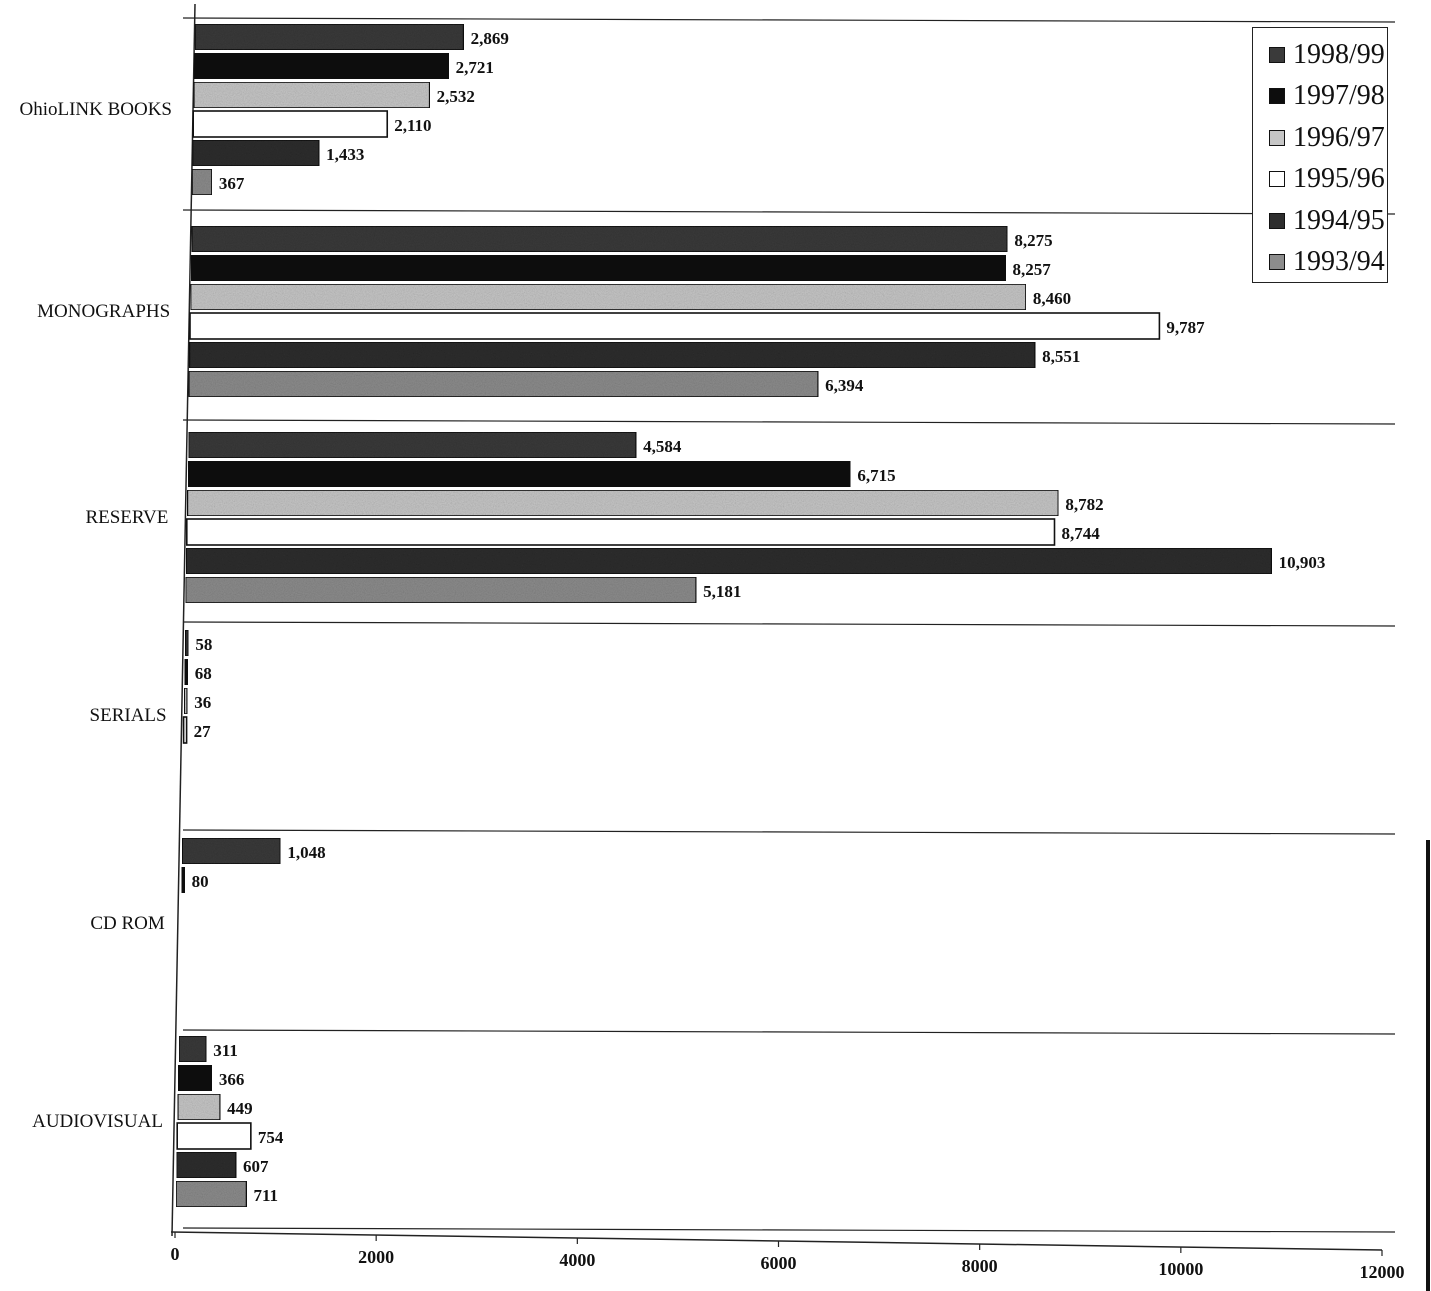 The width and height of the screenshot is (1431, 1291). Describe the element at coordinates (876, 475) in the screenshot. I see `data-label: 6,715` at that location.